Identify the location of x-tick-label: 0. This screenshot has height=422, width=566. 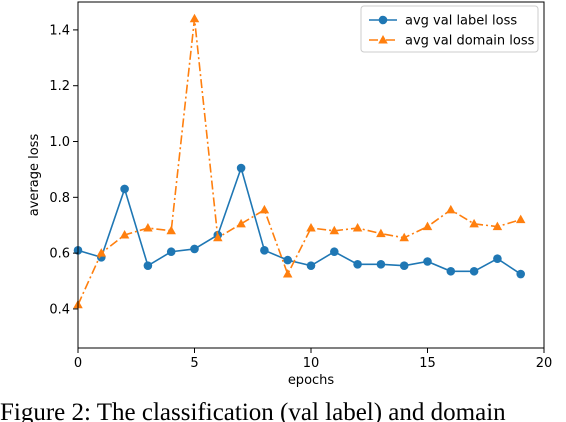
(78, 363).